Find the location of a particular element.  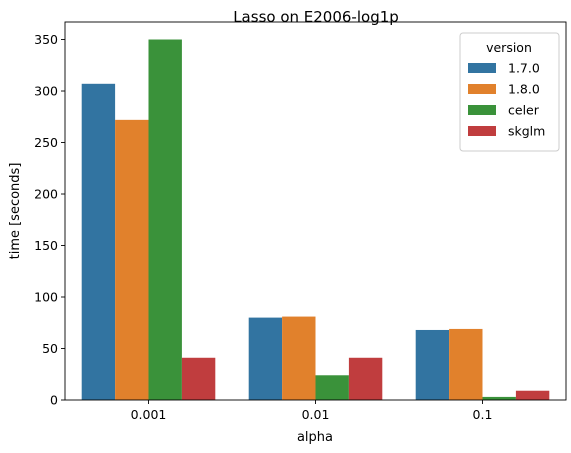

bar-1.8.0-0.1 is located at coordinates (466, 364).